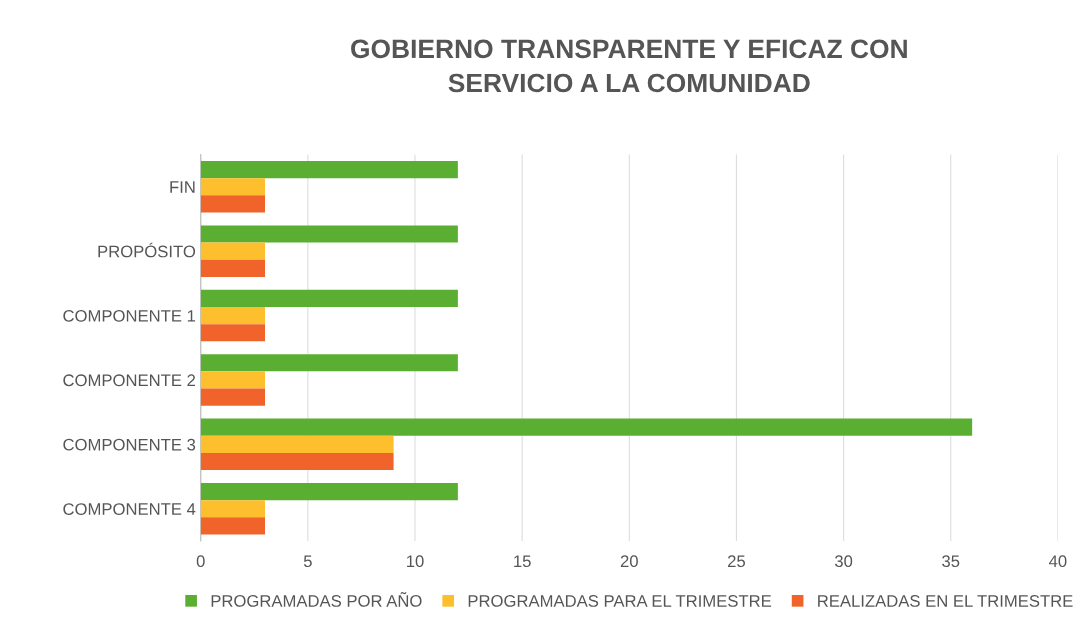  I want to click on x-tick-label: 20, so click(629, 561).